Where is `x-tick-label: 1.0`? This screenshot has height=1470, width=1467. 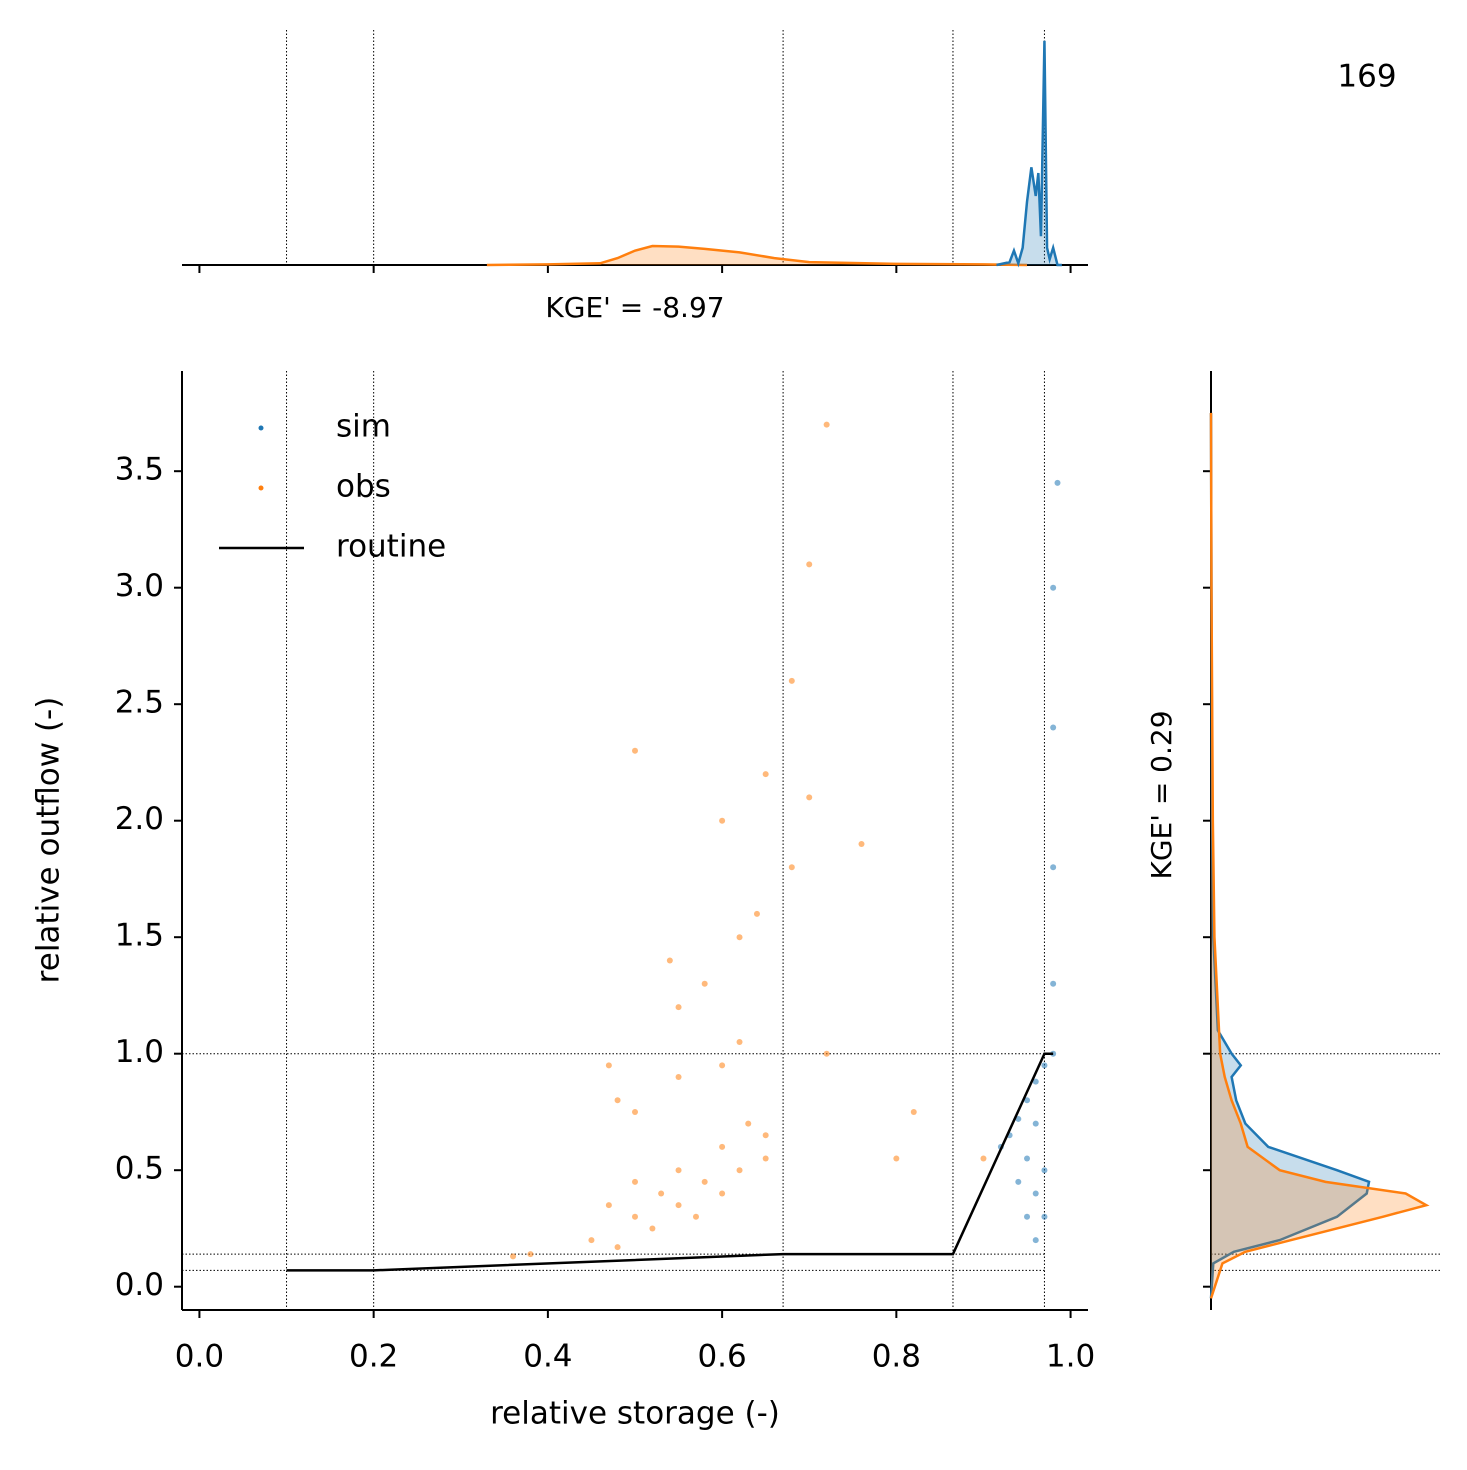
x-tick-label: 1.0 is located at coordinates (1070, 1357).